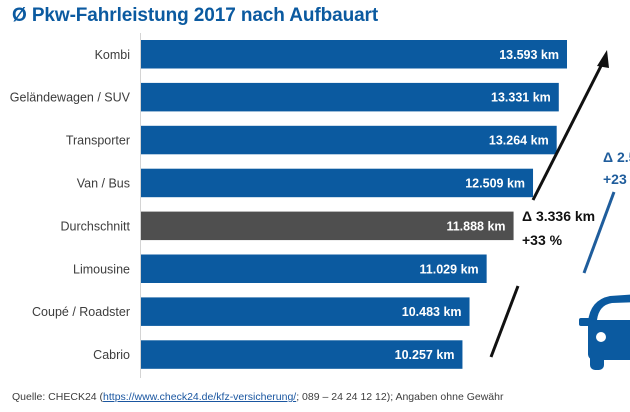 The height and width of the screenshot is (412, 630). Describe the element at coordinates (603, 59) in the screenshot. I see `arrow-head-icon` at that location.